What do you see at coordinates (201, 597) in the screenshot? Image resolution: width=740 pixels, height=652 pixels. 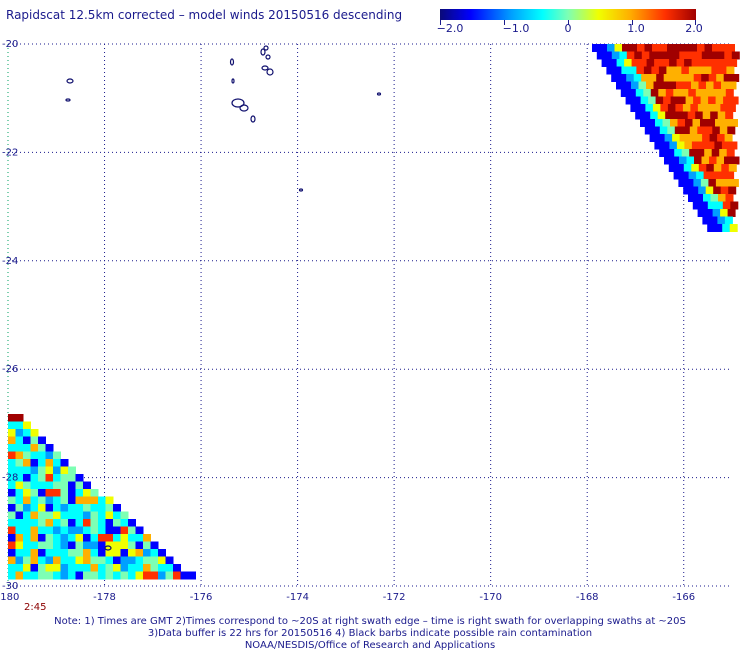 I see `x-tick-label: -176` at bounding box center [201, 597].